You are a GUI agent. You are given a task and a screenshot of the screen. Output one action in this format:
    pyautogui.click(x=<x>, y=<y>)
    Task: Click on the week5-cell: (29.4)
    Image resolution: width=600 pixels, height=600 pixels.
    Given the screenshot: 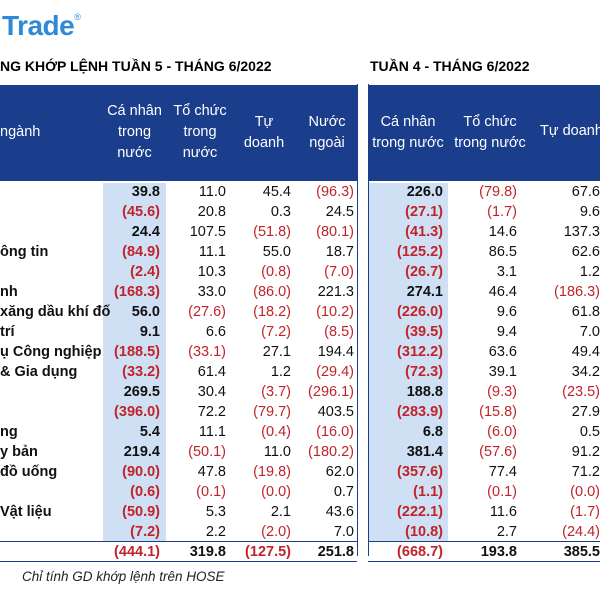 What is the action you would take?
    pyautogui.click(x=335, y=372)
    